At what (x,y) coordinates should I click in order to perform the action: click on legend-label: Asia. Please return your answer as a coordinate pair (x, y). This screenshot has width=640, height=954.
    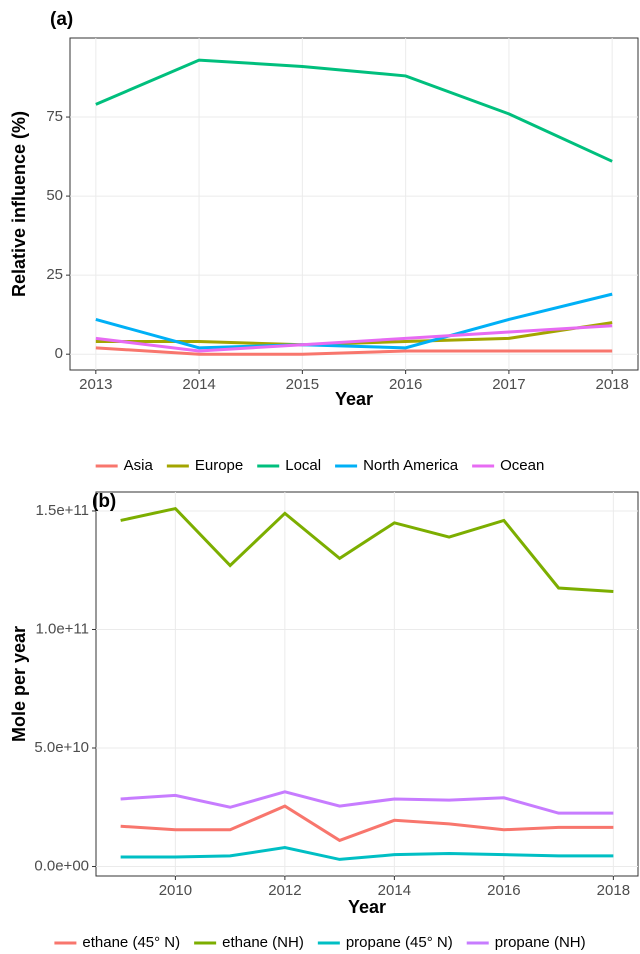
    Looking at the image, I should click on (139, 465).